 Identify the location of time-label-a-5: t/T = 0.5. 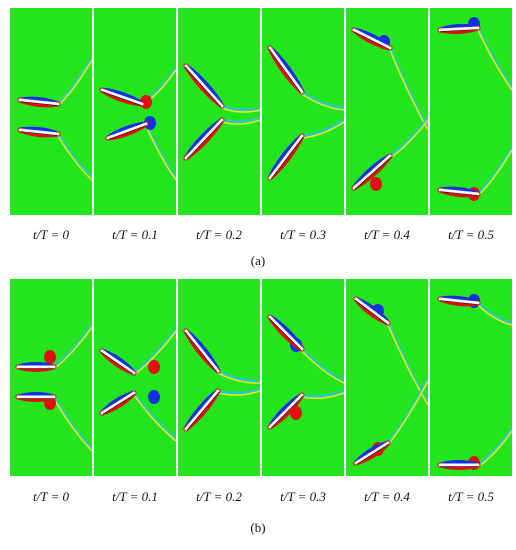
(468, 235).